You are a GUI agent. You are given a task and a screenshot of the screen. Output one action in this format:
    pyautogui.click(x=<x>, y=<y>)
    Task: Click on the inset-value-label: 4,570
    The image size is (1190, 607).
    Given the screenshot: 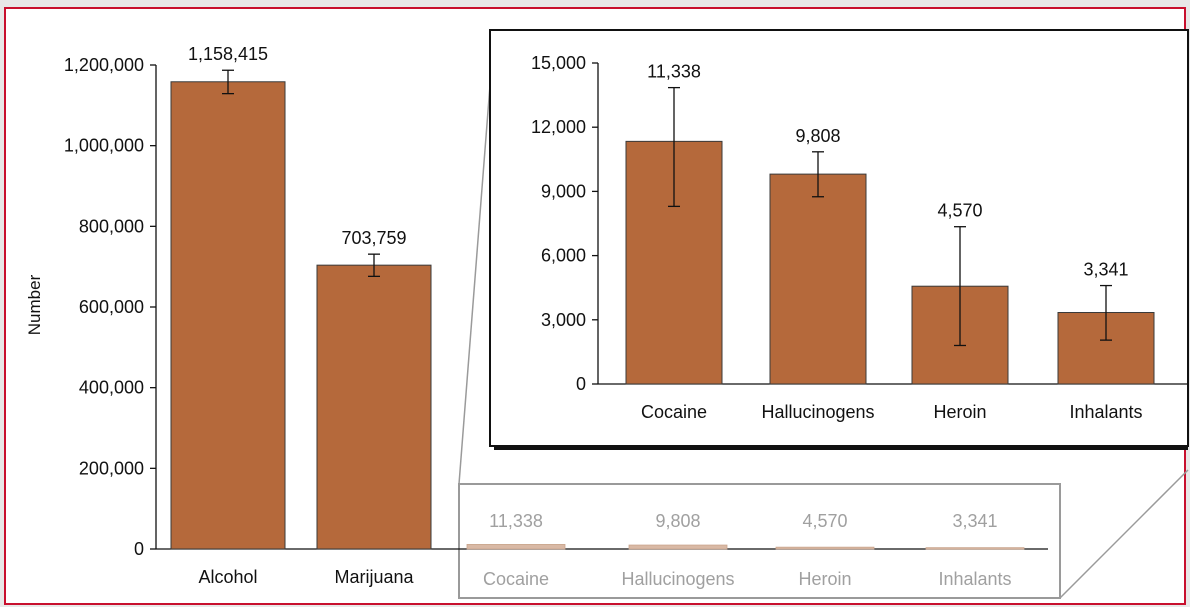 What is the action you would take?
    pyautogui.click(x=959, y=211)
    